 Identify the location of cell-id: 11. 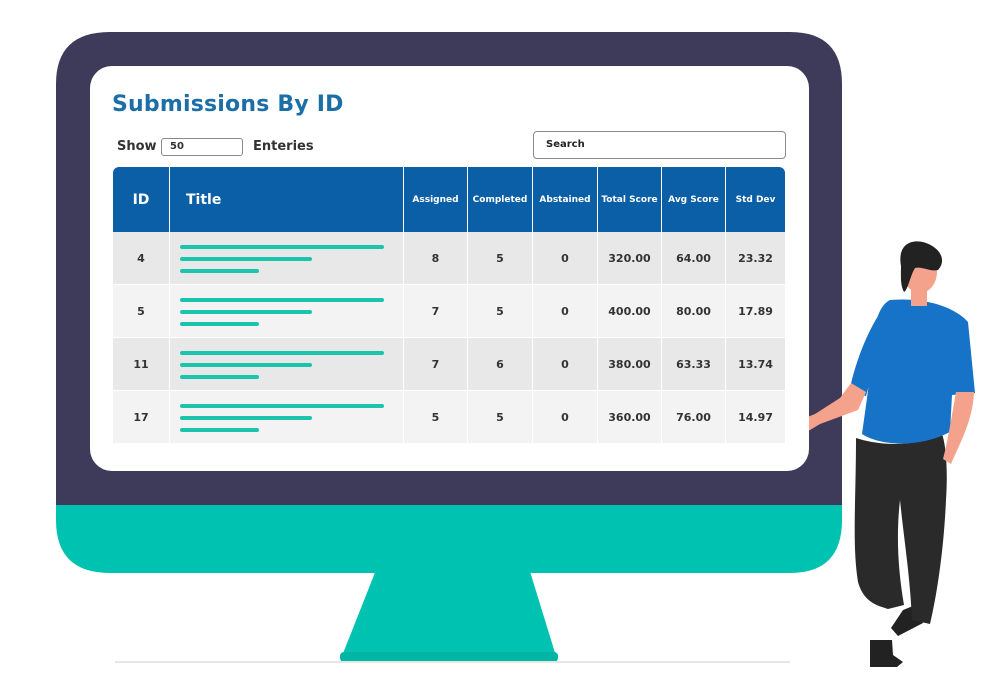
(141, 364).